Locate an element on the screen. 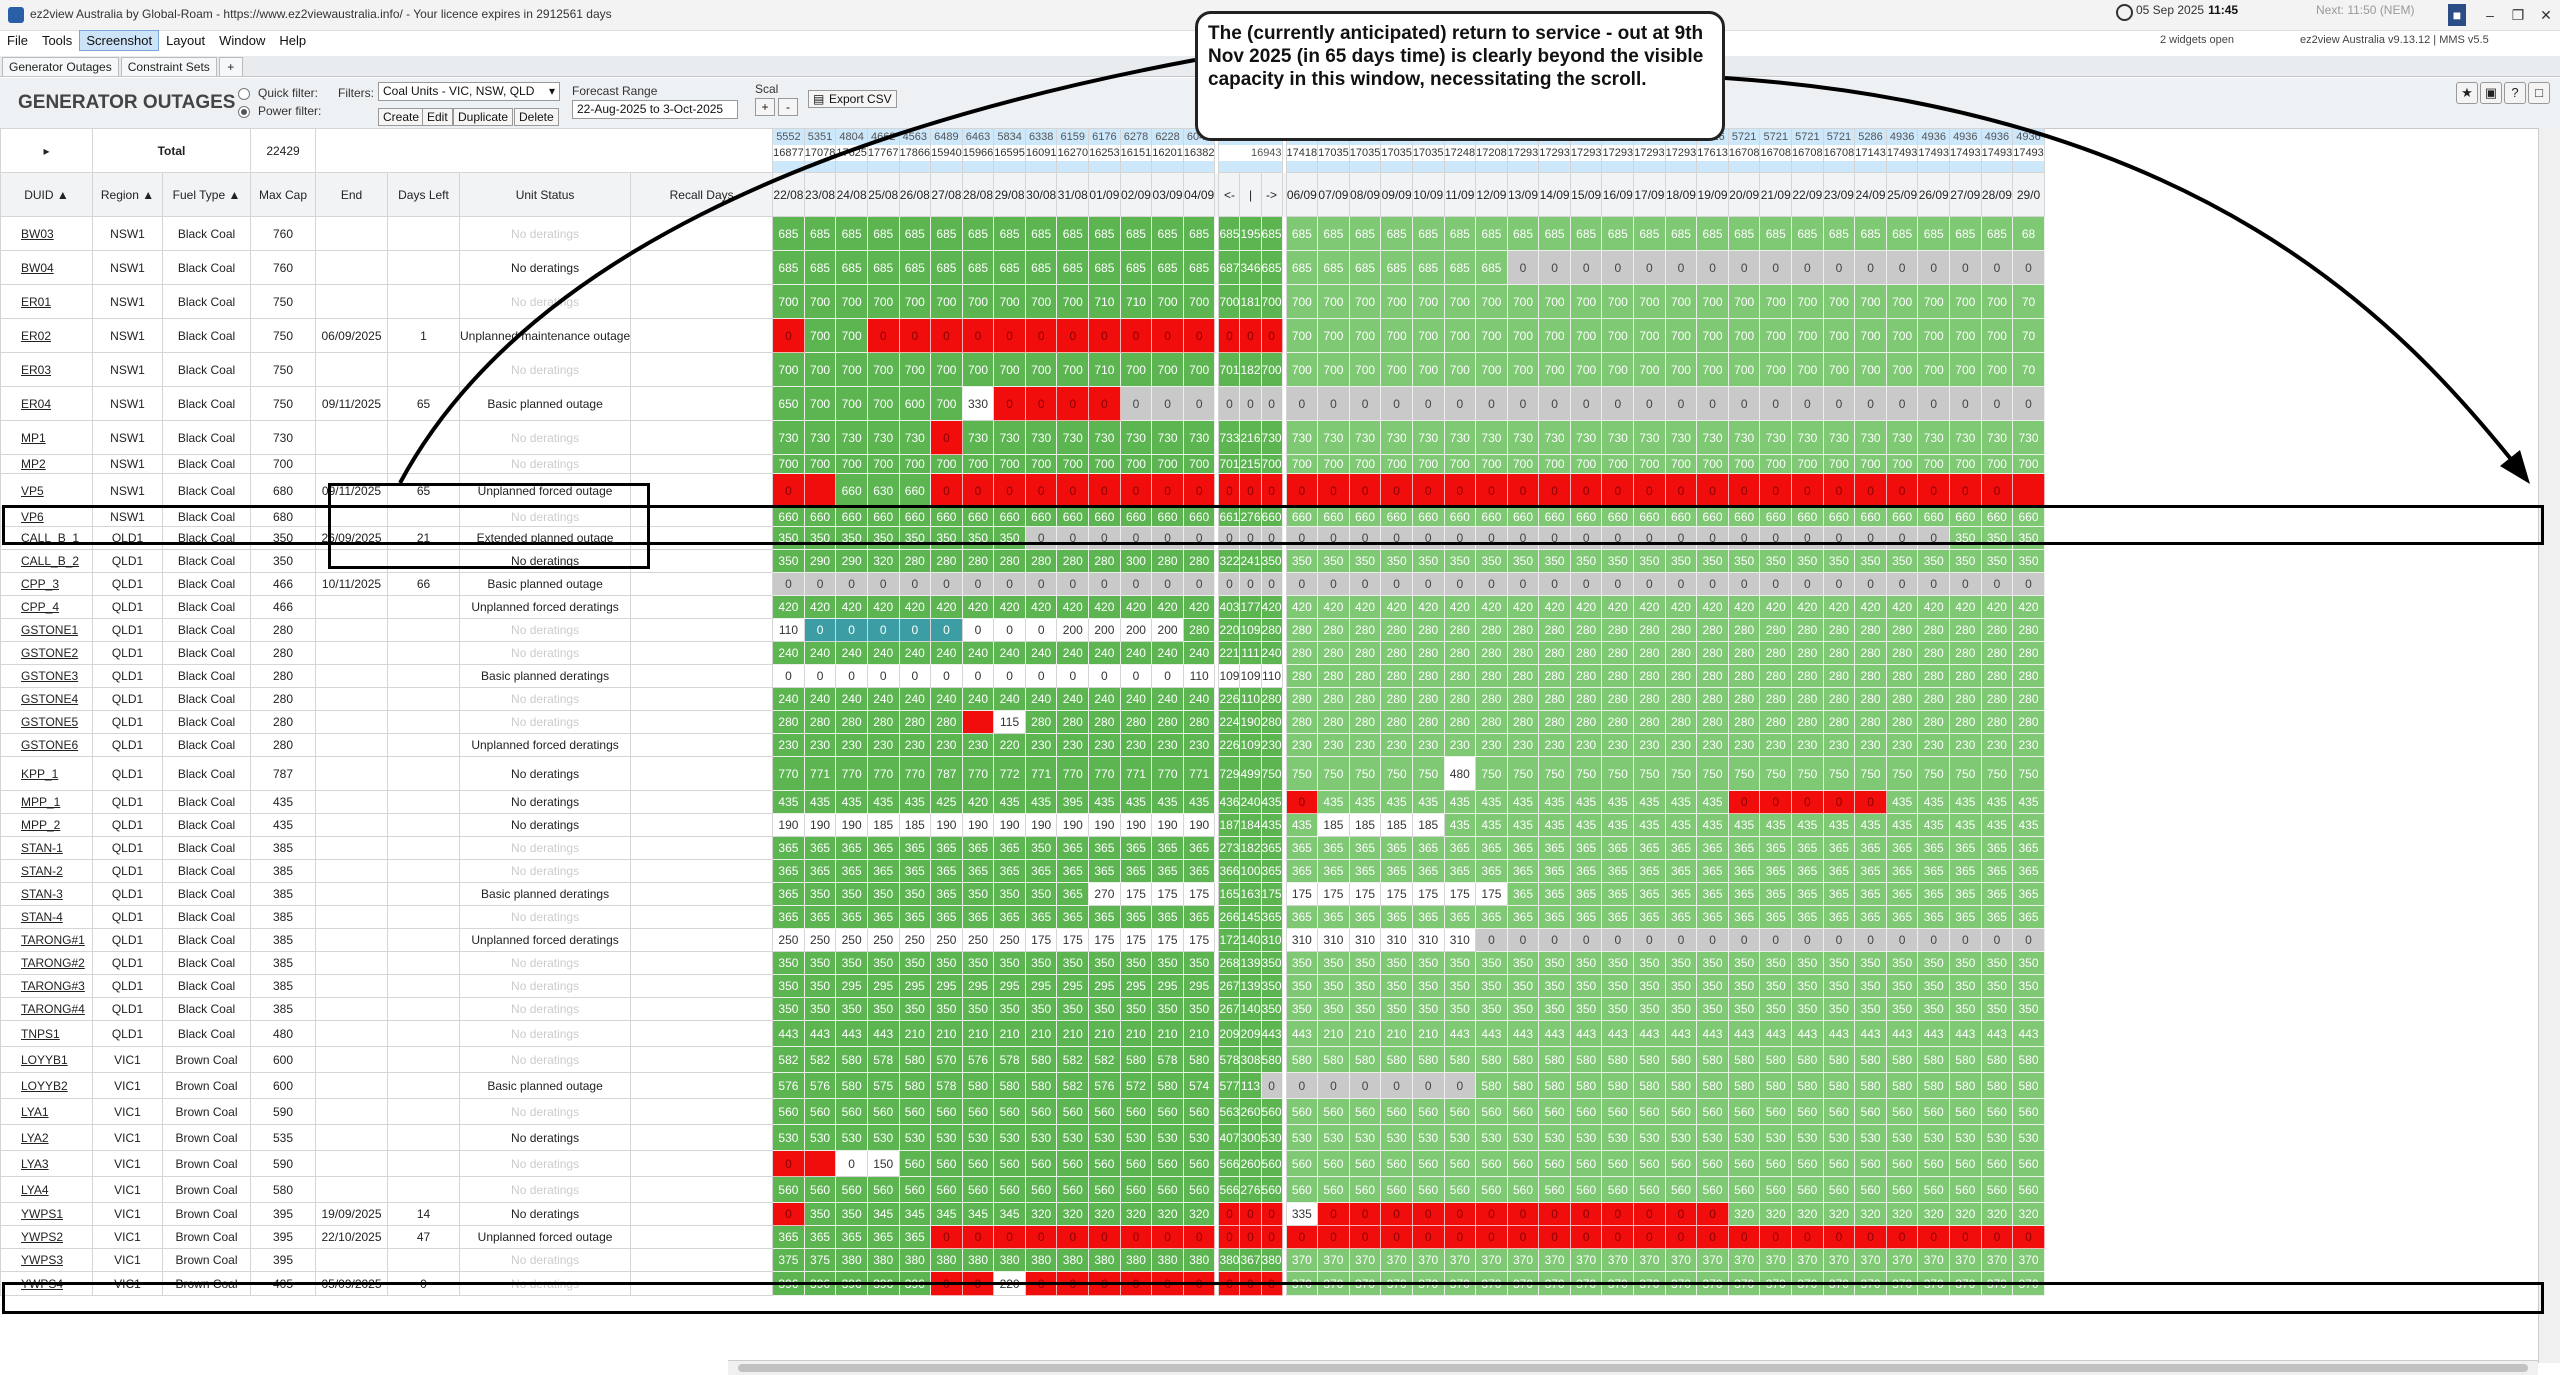  duid-link: BW03 is located at coordinates (46, 233).